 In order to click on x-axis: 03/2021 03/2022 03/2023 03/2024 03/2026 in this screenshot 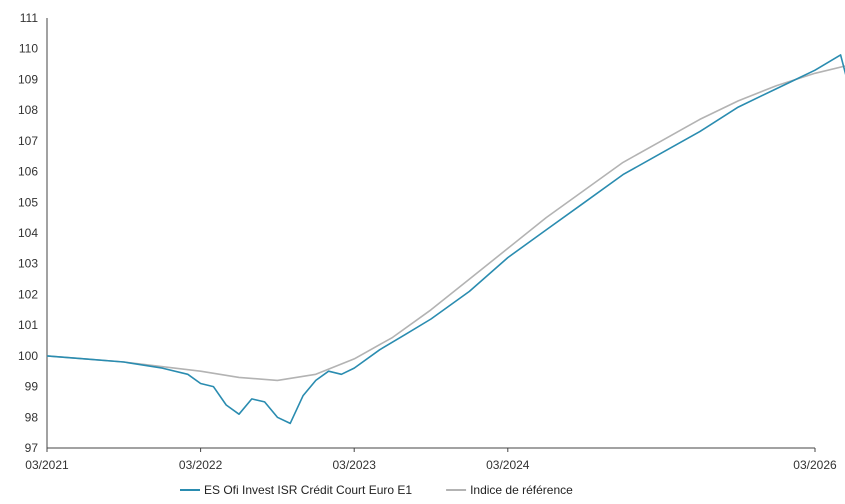, I will do `click(431, 459)`.